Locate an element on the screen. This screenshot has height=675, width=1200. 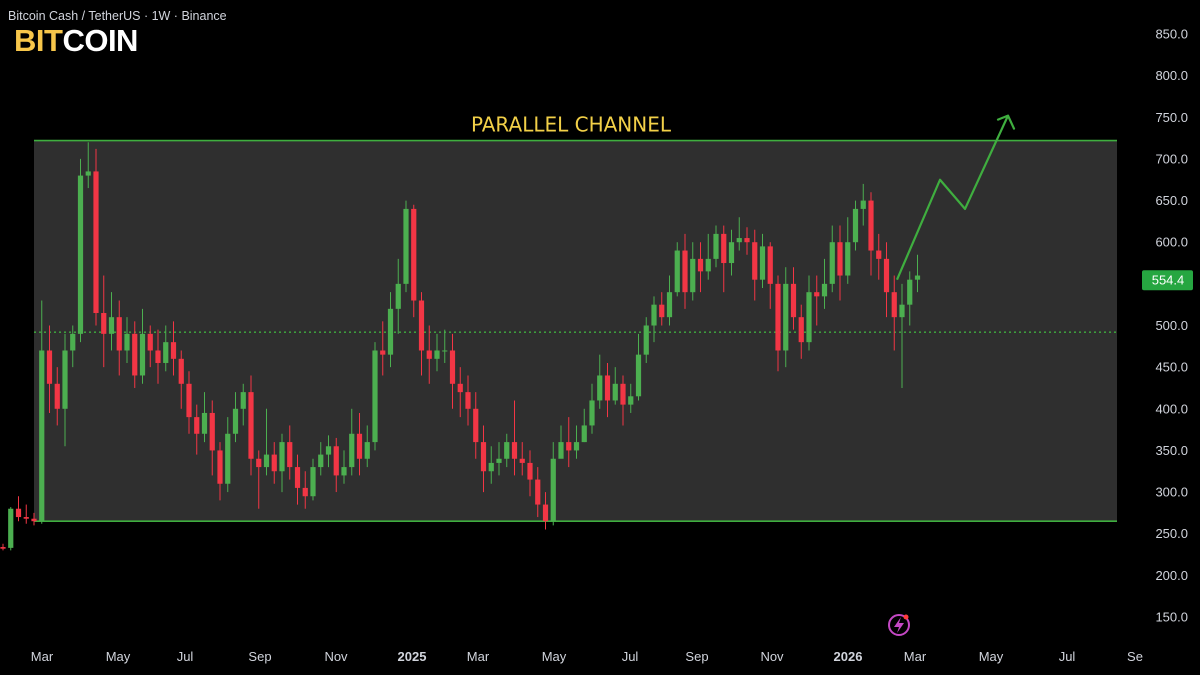
lightning-icon is located at coordinates (899, 625).